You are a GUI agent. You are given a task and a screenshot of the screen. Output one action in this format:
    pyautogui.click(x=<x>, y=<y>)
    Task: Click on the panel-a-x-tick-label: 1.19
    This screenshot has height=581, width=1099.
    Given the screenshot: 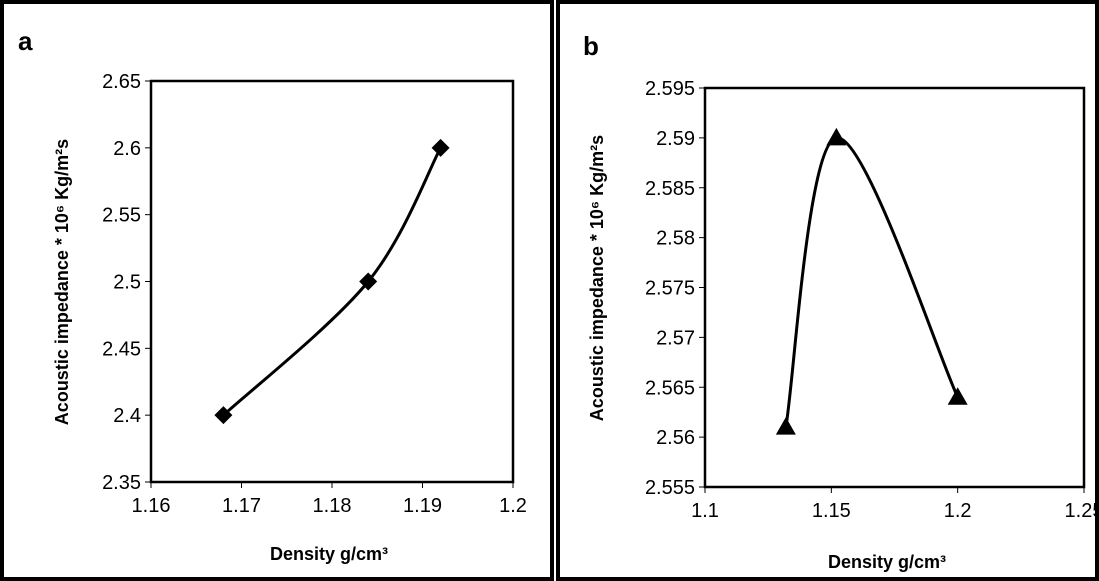 What is the action you would take?
    pyautogui.click(x=422, y=506)
    